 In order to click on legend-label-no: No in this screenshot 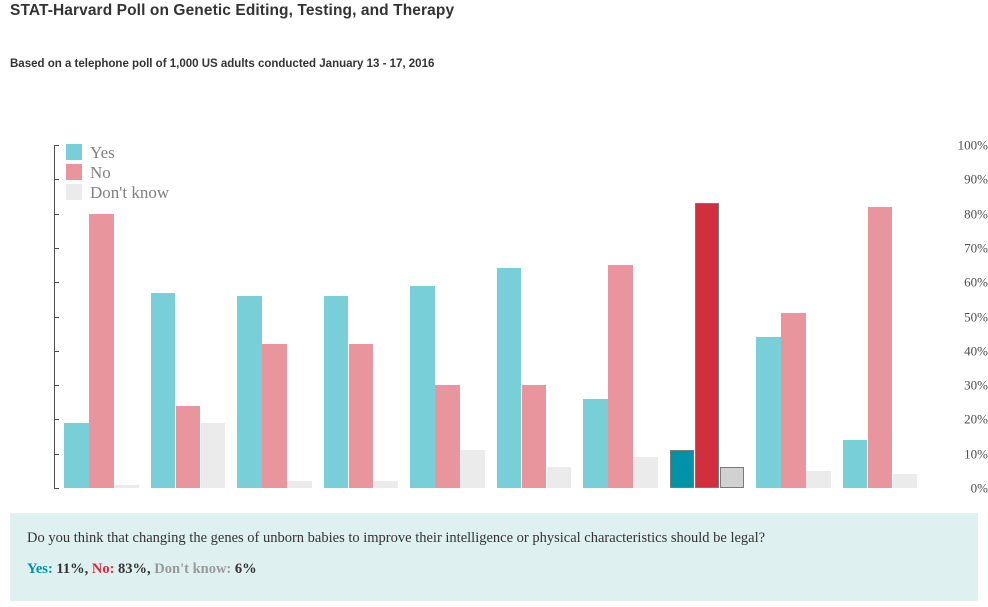, I will do `click(100, 172)`.